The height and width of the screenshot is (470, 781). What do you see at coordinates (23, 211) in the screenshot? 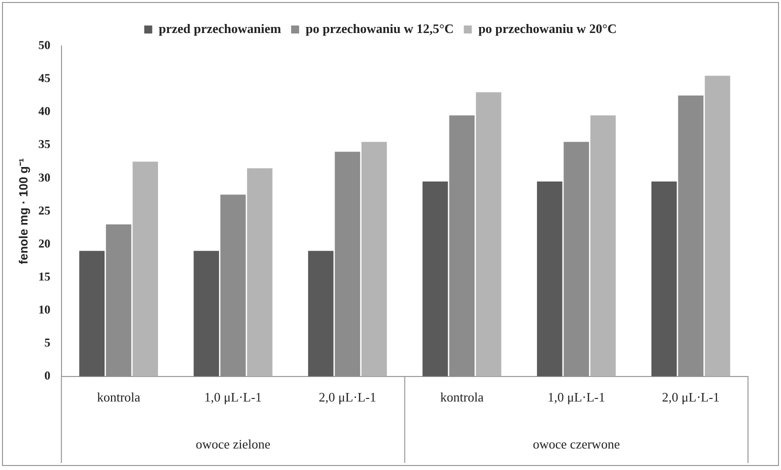
I see `y-axis-title: fenole mg · 100 g⁻¹` at bounding box center [23, 211].